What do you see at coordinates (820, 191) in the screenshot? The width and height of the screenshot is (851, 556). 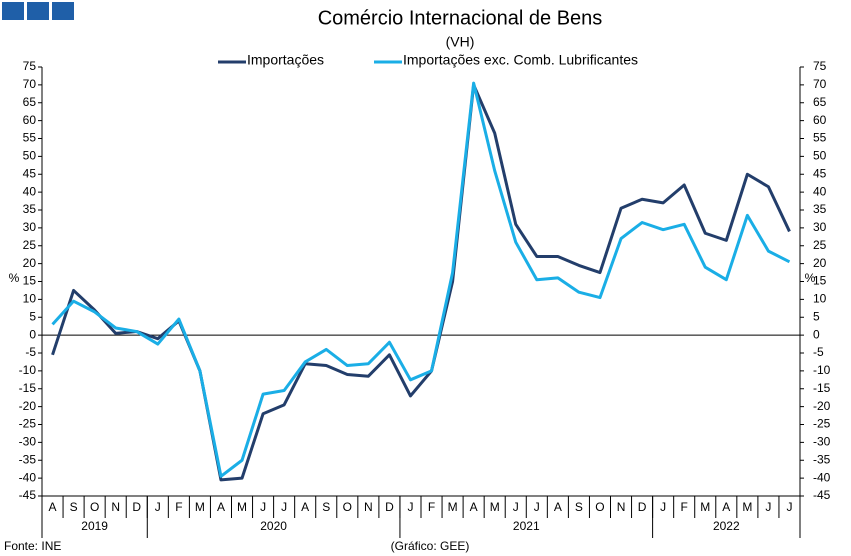 I see `y2-tick-label: 40` at bounding box center [820, 191].